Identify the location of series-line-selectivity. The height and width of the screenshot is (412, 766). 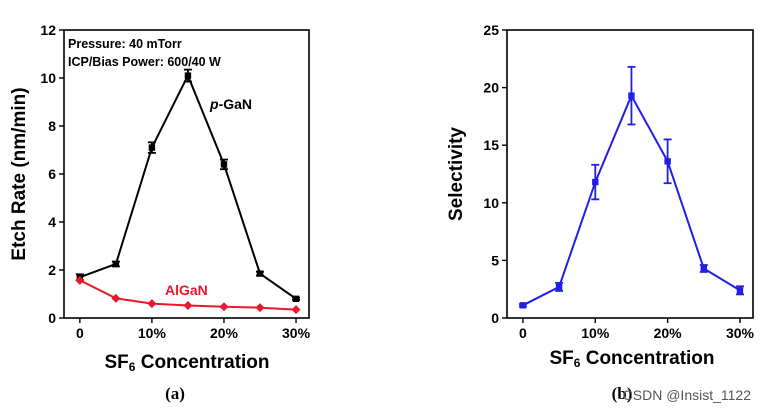
(631, 200).